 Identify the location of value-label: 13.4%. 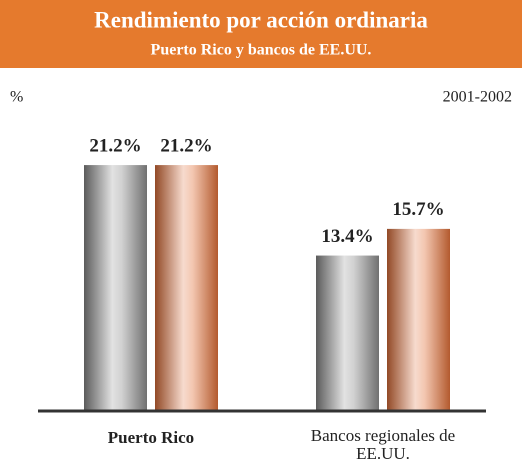
(347, 236).